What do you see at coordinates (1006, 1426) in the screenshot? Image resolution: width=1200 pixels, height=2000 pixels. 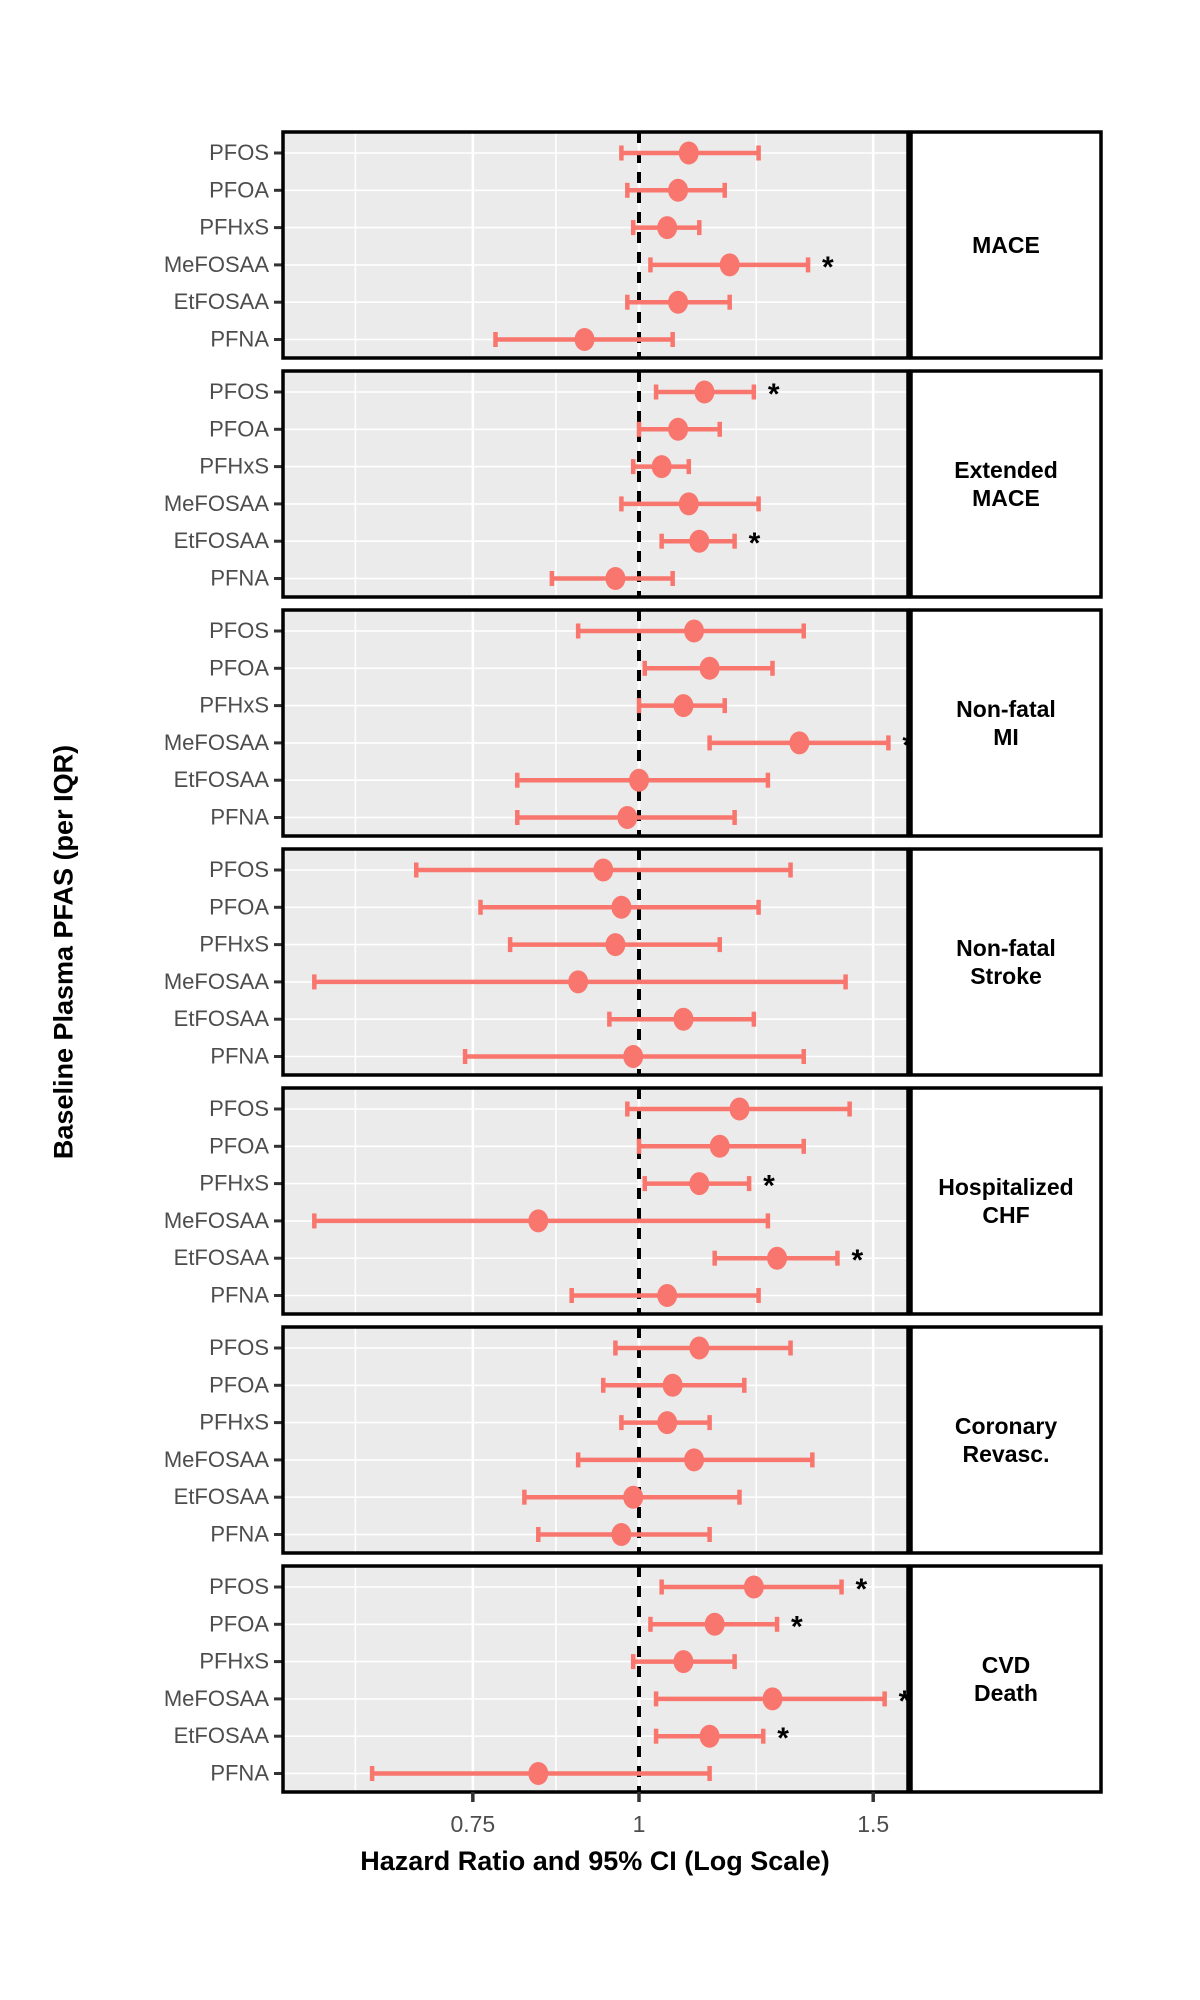 I see `strip-label: Coronary` at bounding box center [1006, 1426].